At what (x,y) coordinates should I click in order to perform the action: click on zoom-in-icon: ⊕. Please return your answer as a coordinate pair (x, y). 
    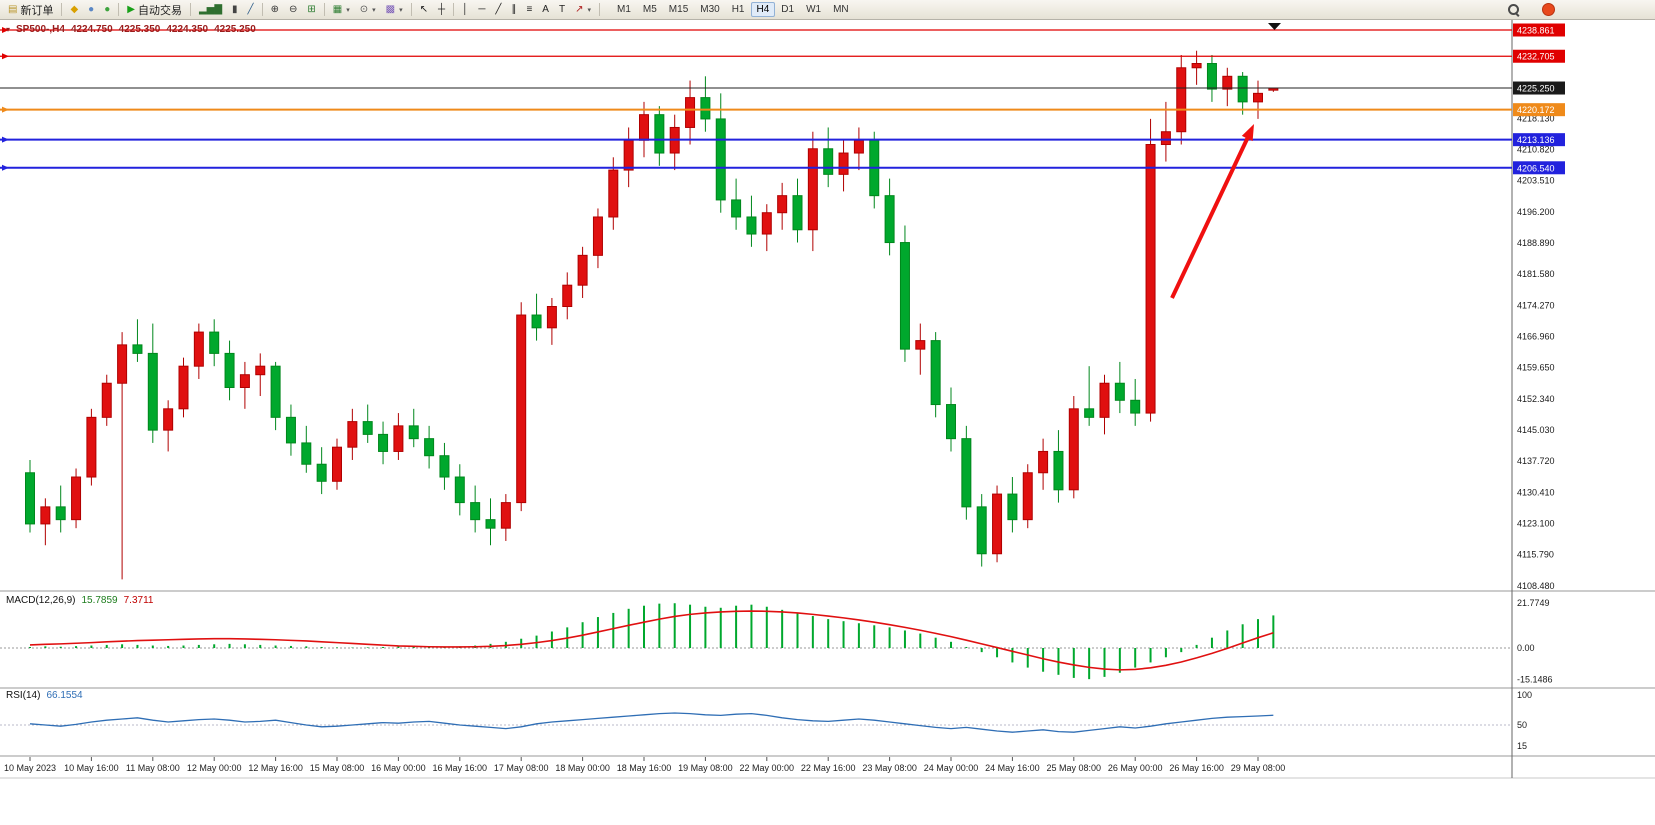
    Looking at the image, I should click on (274, 9).